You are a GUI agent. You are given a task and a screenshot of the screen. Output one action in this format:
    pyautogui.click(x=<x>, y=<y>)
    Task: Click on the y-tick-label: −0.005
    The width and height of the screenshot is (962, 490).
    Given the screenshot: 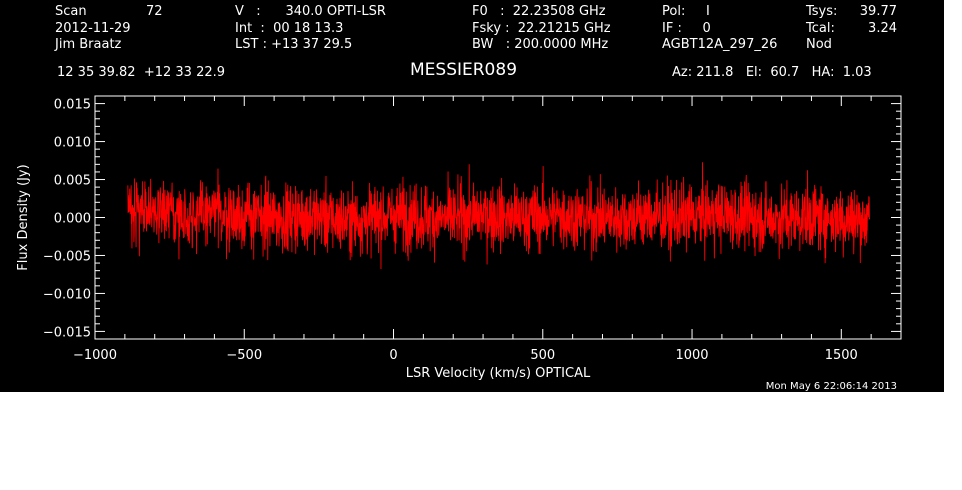 What is the action you would take?
    pyautogui.click(x=67, y=256)
    